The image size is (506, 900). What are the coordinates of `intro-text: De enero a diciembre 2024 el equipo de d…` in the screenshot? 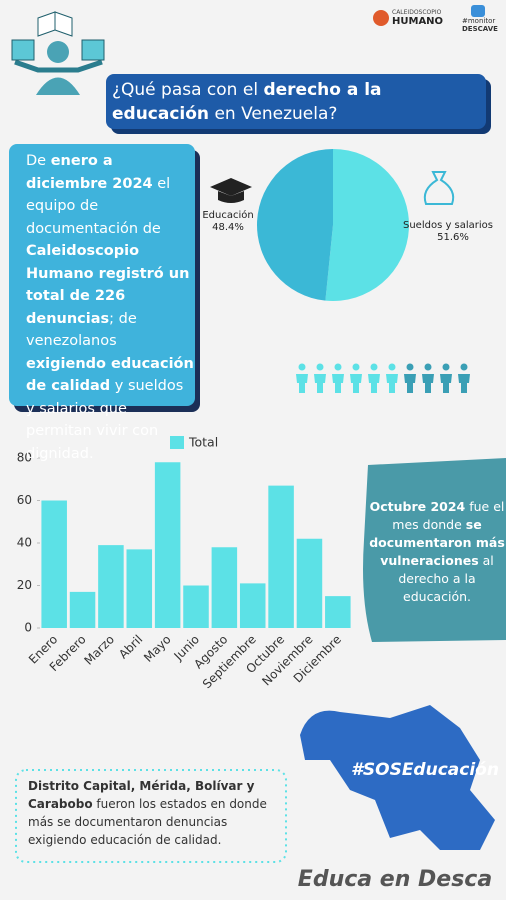 It's located at (111, 307).